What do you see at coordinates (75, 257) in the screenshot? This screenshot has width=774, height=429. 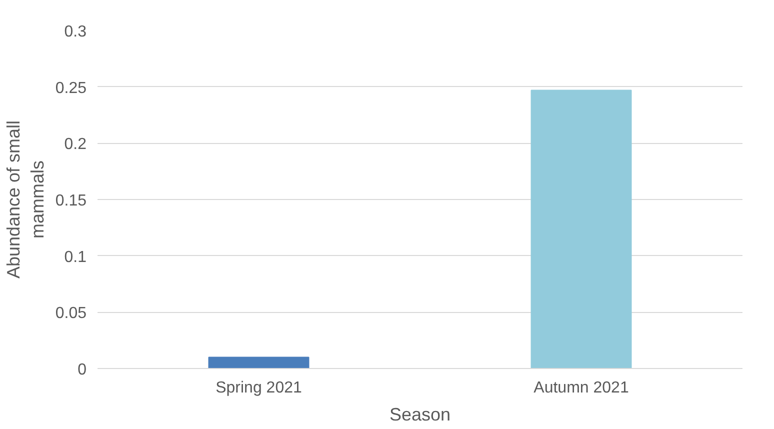 I see `y-tick-label: 0.1` at bounding box center [75, 257].